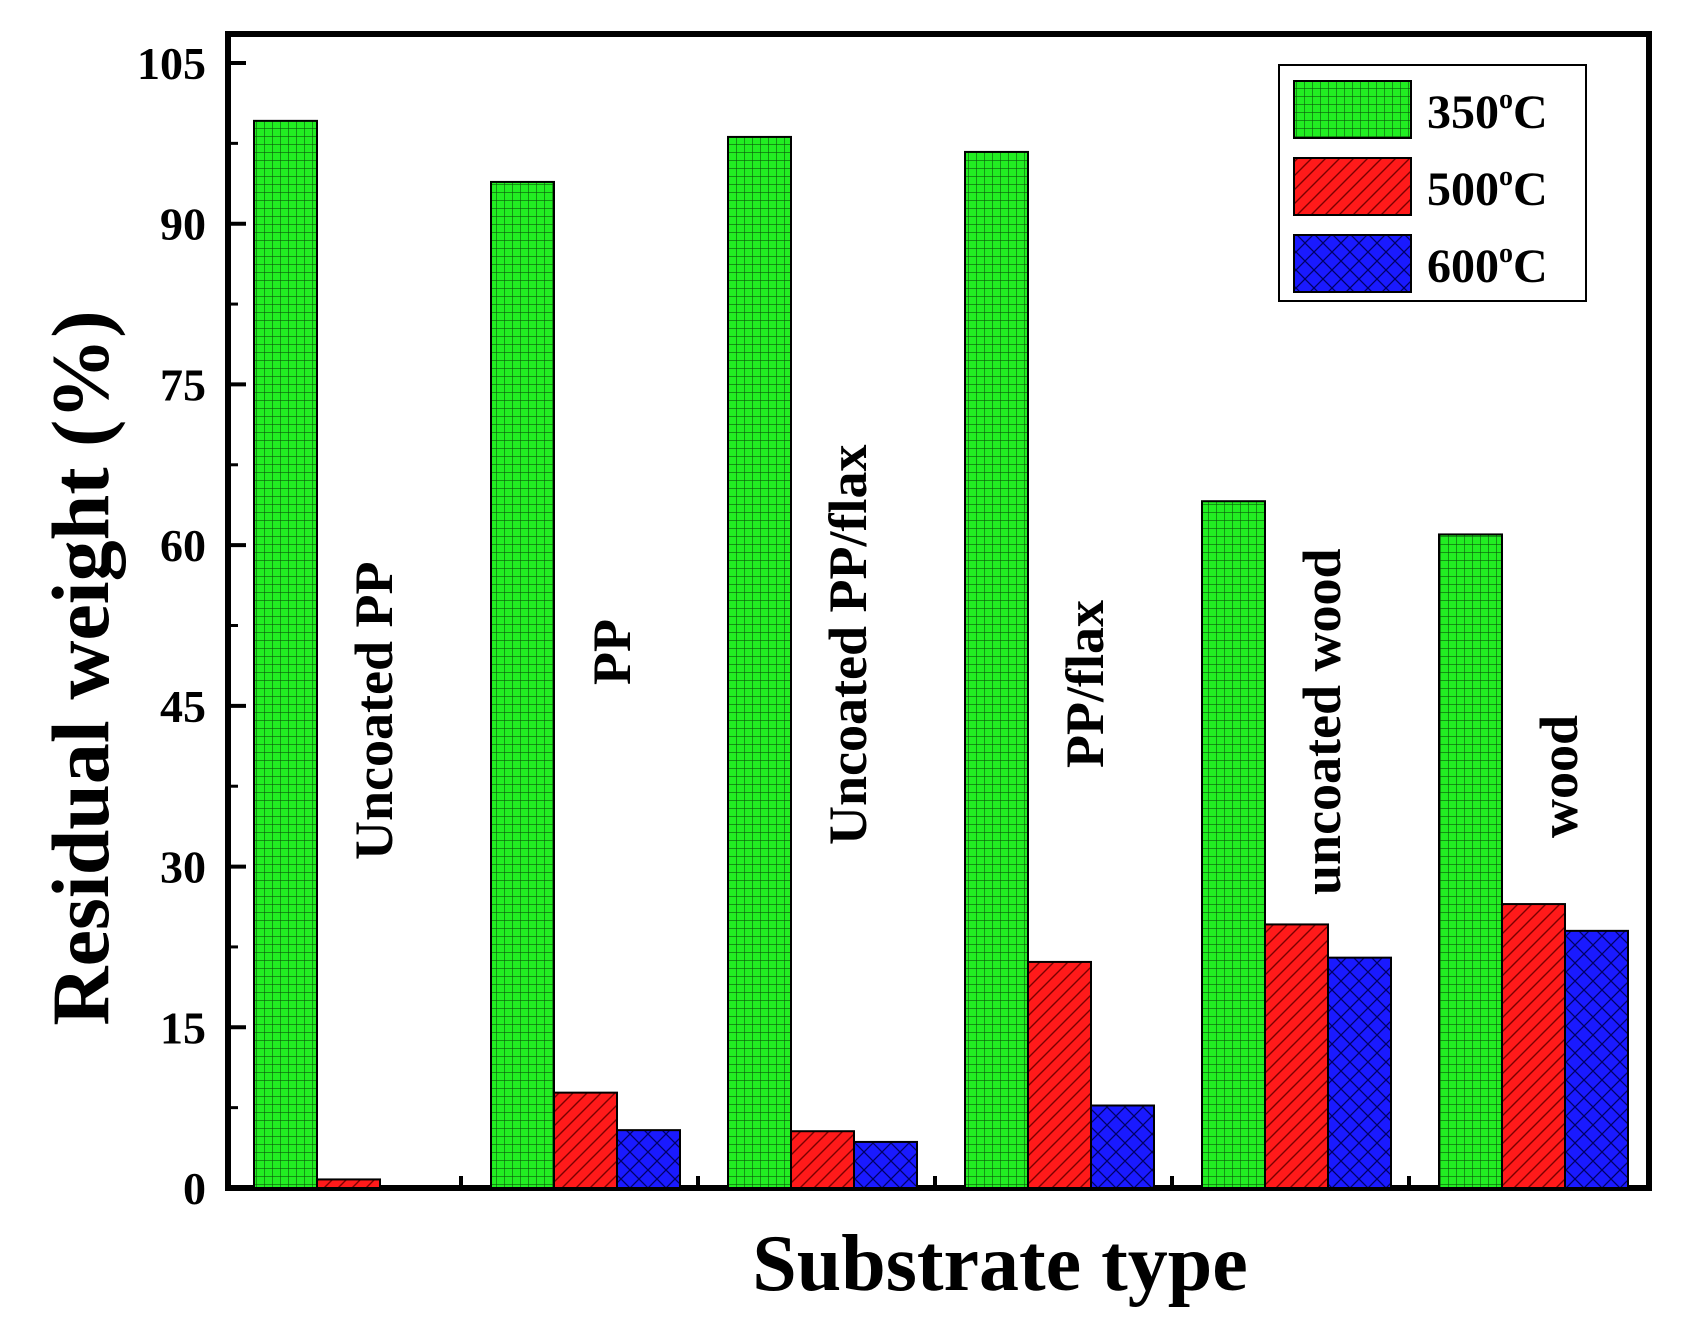  I want to click on y-tick-label: 0, so click(194, 1188).